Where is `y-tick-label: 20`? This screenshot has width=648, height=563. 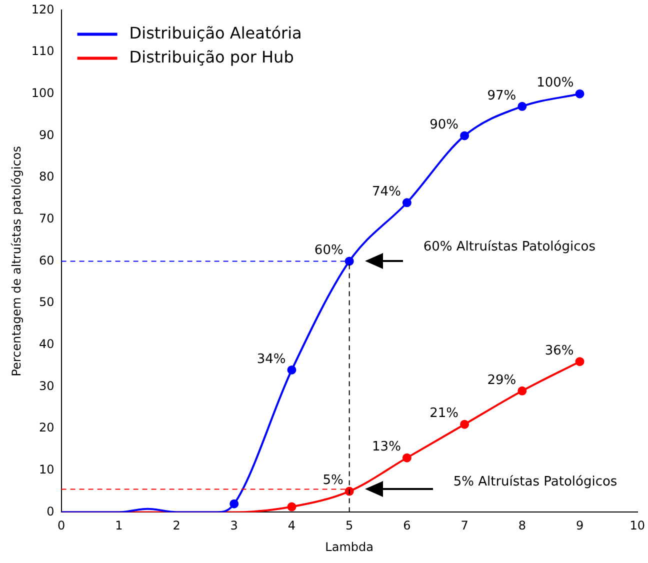
y-tick-label: 20 is located at coordinates (46, 427).